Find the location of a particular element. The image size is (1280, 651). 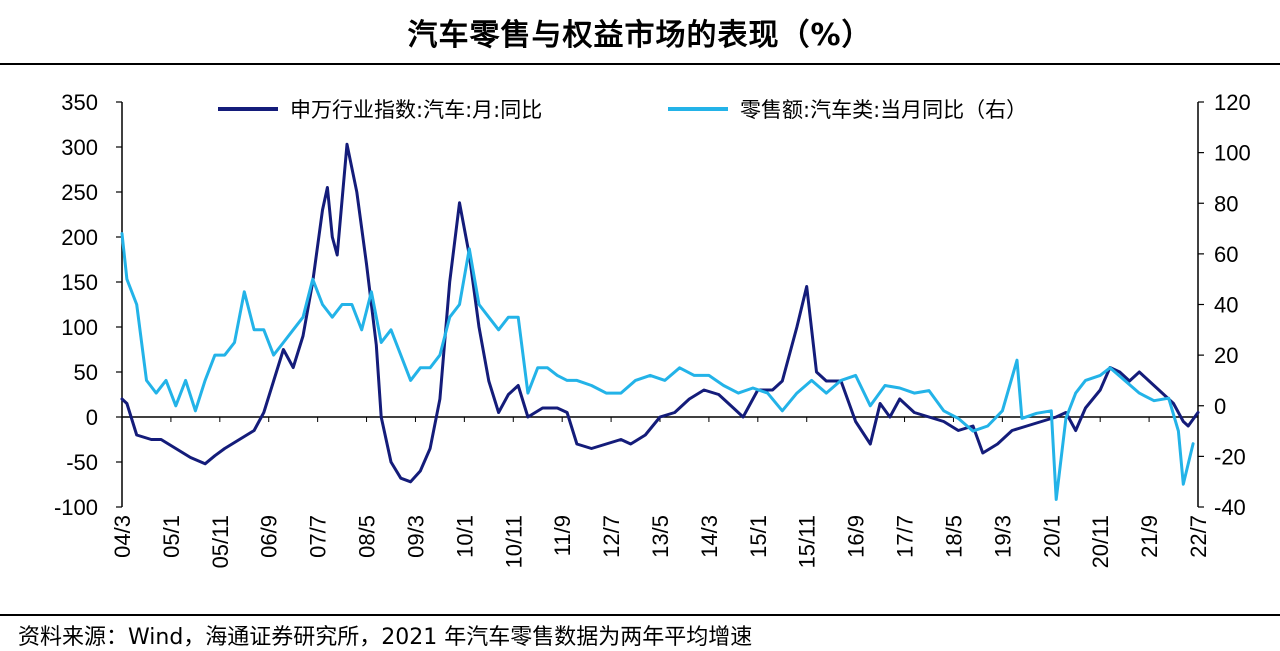

x-tick-label: 05/11 is located at coordinates (220, 541).